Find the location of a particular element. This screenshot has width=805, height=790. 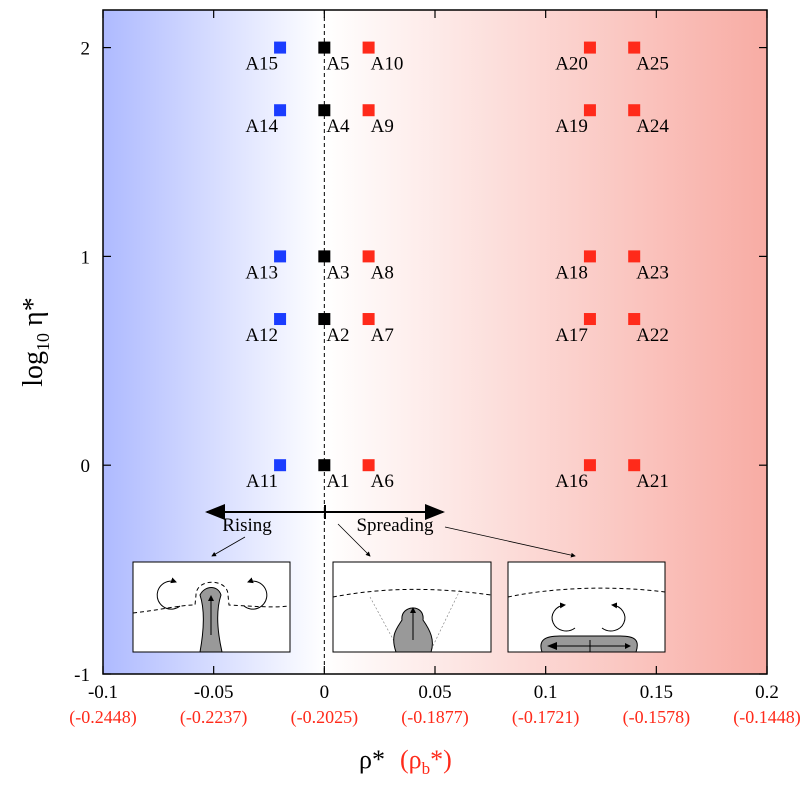

x-tick-label: -0.1 is located at coordinates (103, 692).